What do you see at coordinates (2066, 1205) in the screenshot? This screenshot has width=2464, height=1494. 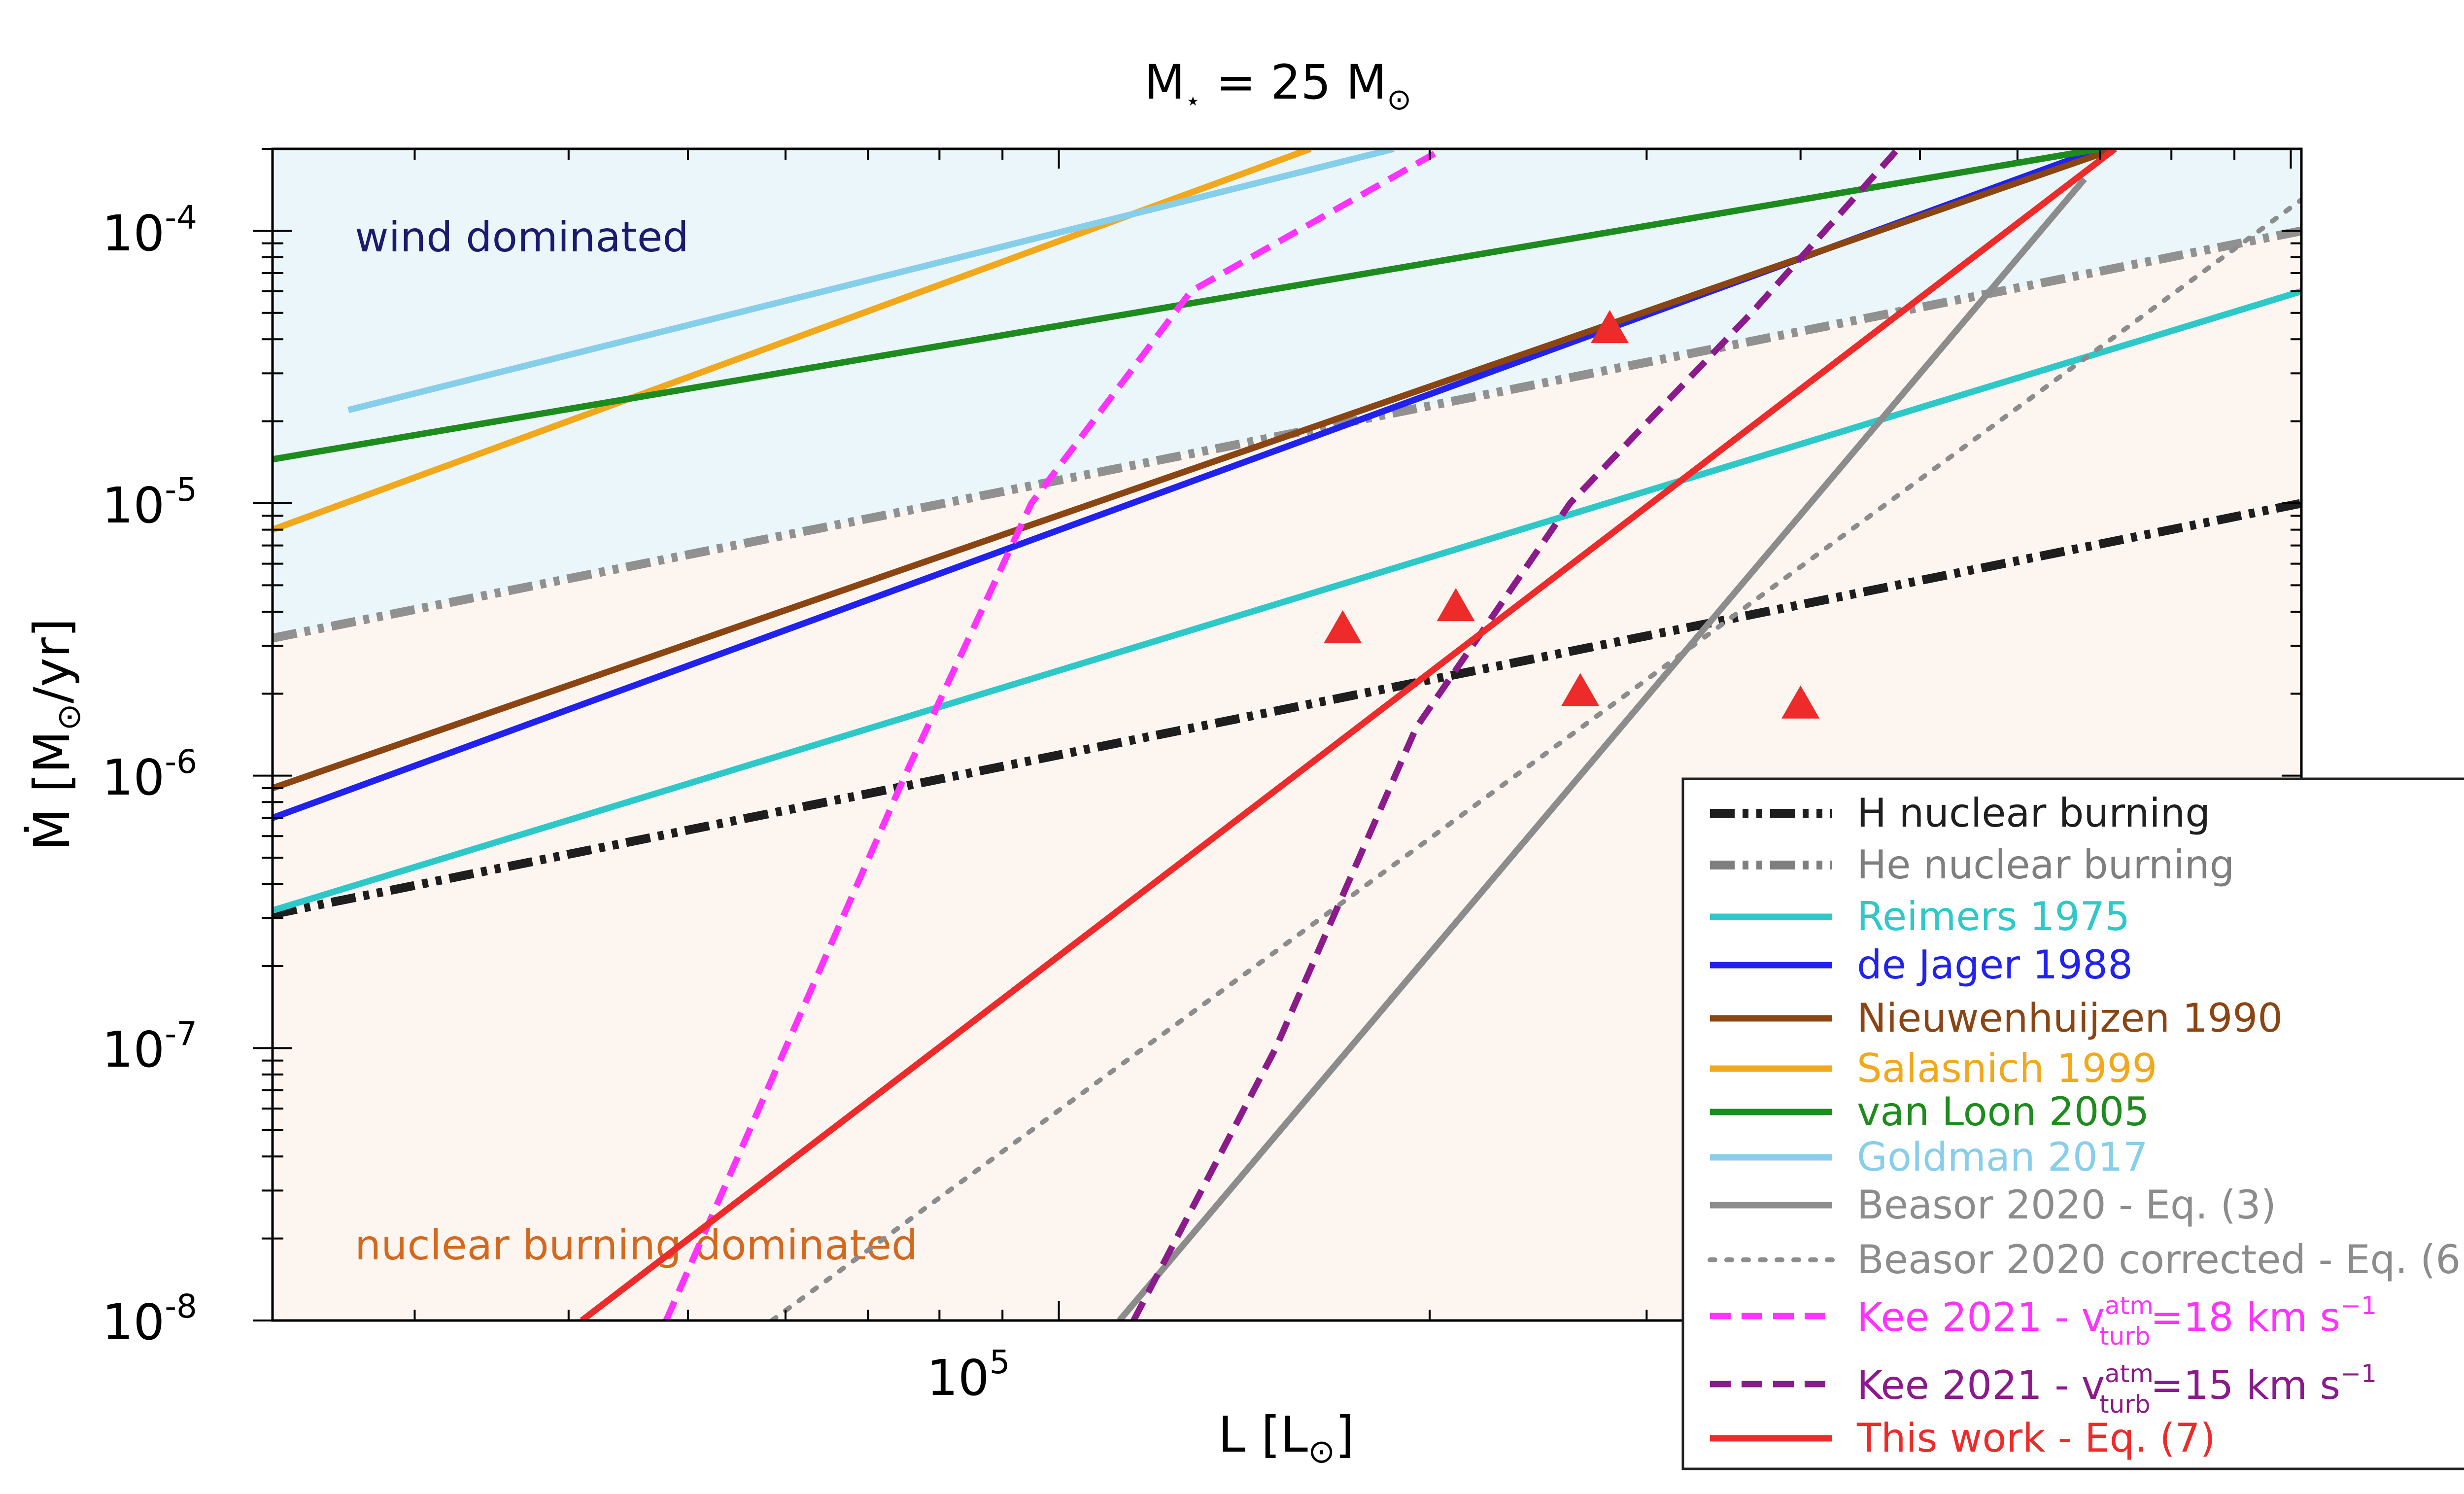 I see `legend-label-beasor-eq3: Beasor 2020 - Eq. (3)` at bounding box center [2066, 1205].